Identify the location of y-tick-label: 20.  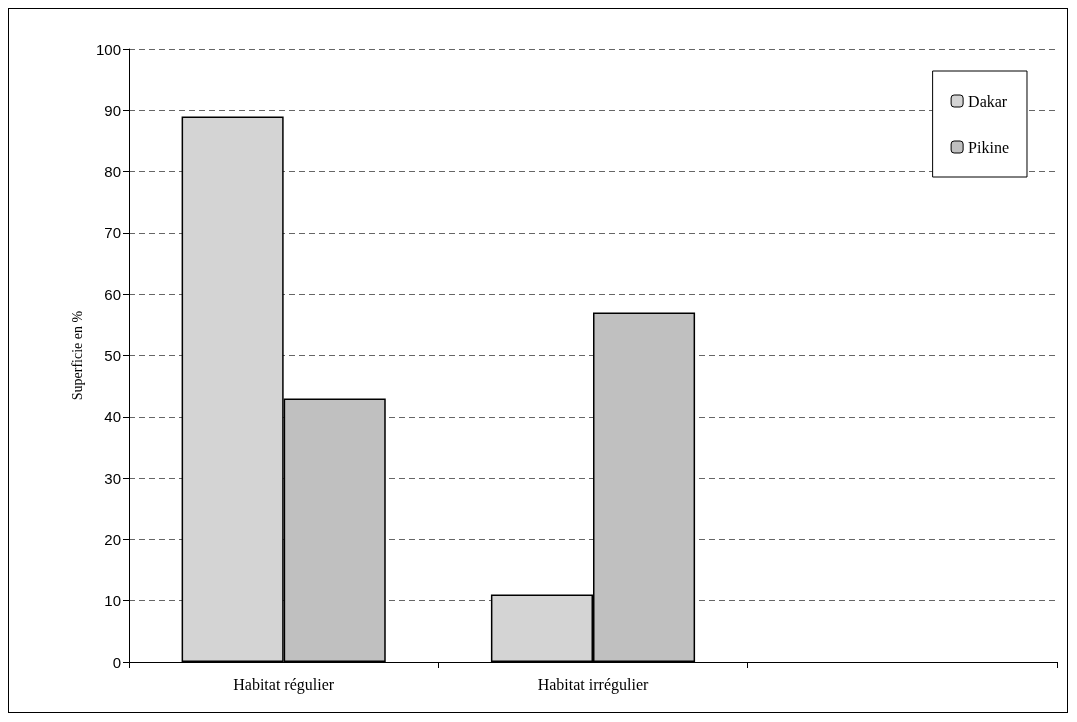
(112, 539).